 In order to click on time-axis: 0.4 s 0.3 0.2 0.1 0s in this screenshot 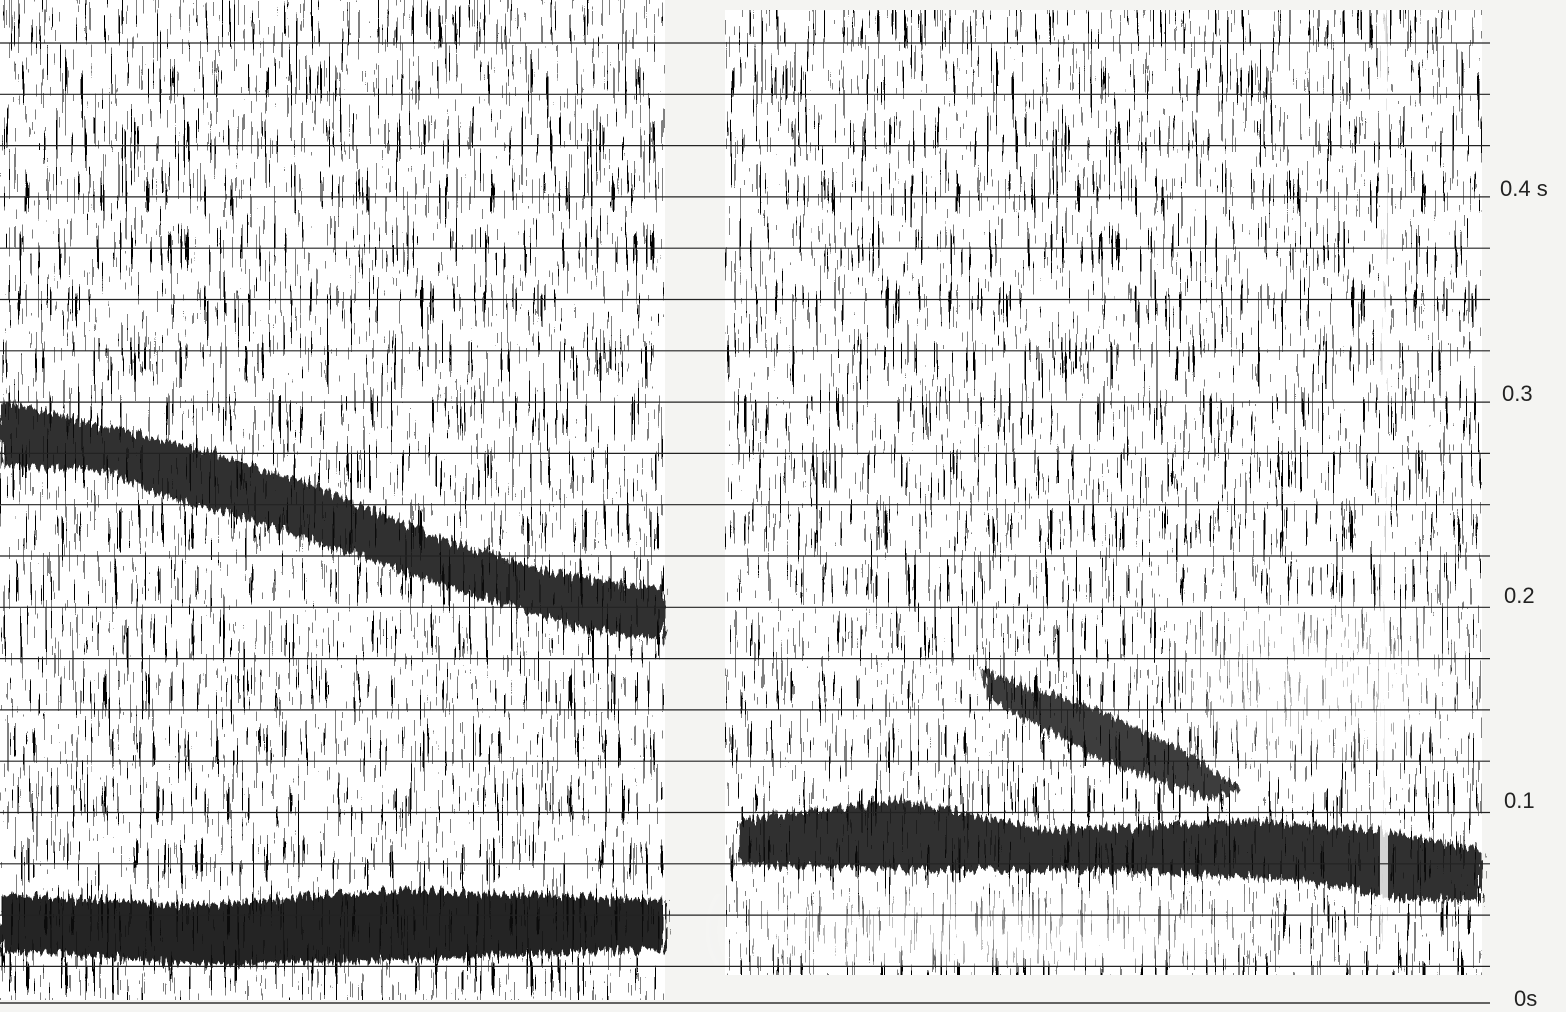, I will do `click(1524, 593)`.